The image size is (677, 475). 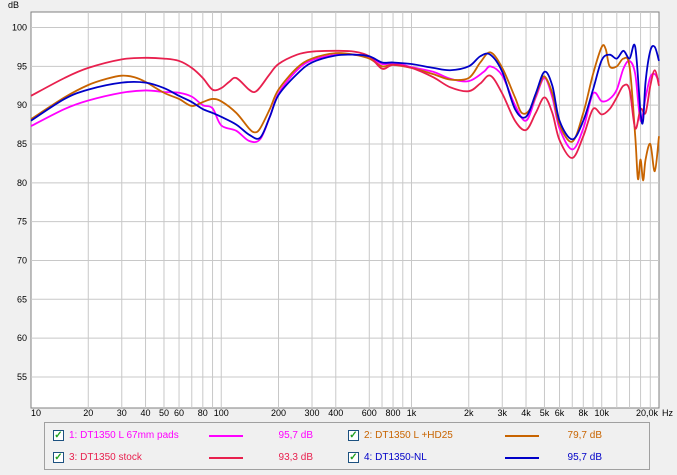 I want to click on y-tick-label: 60, so click(x=22, y=338).